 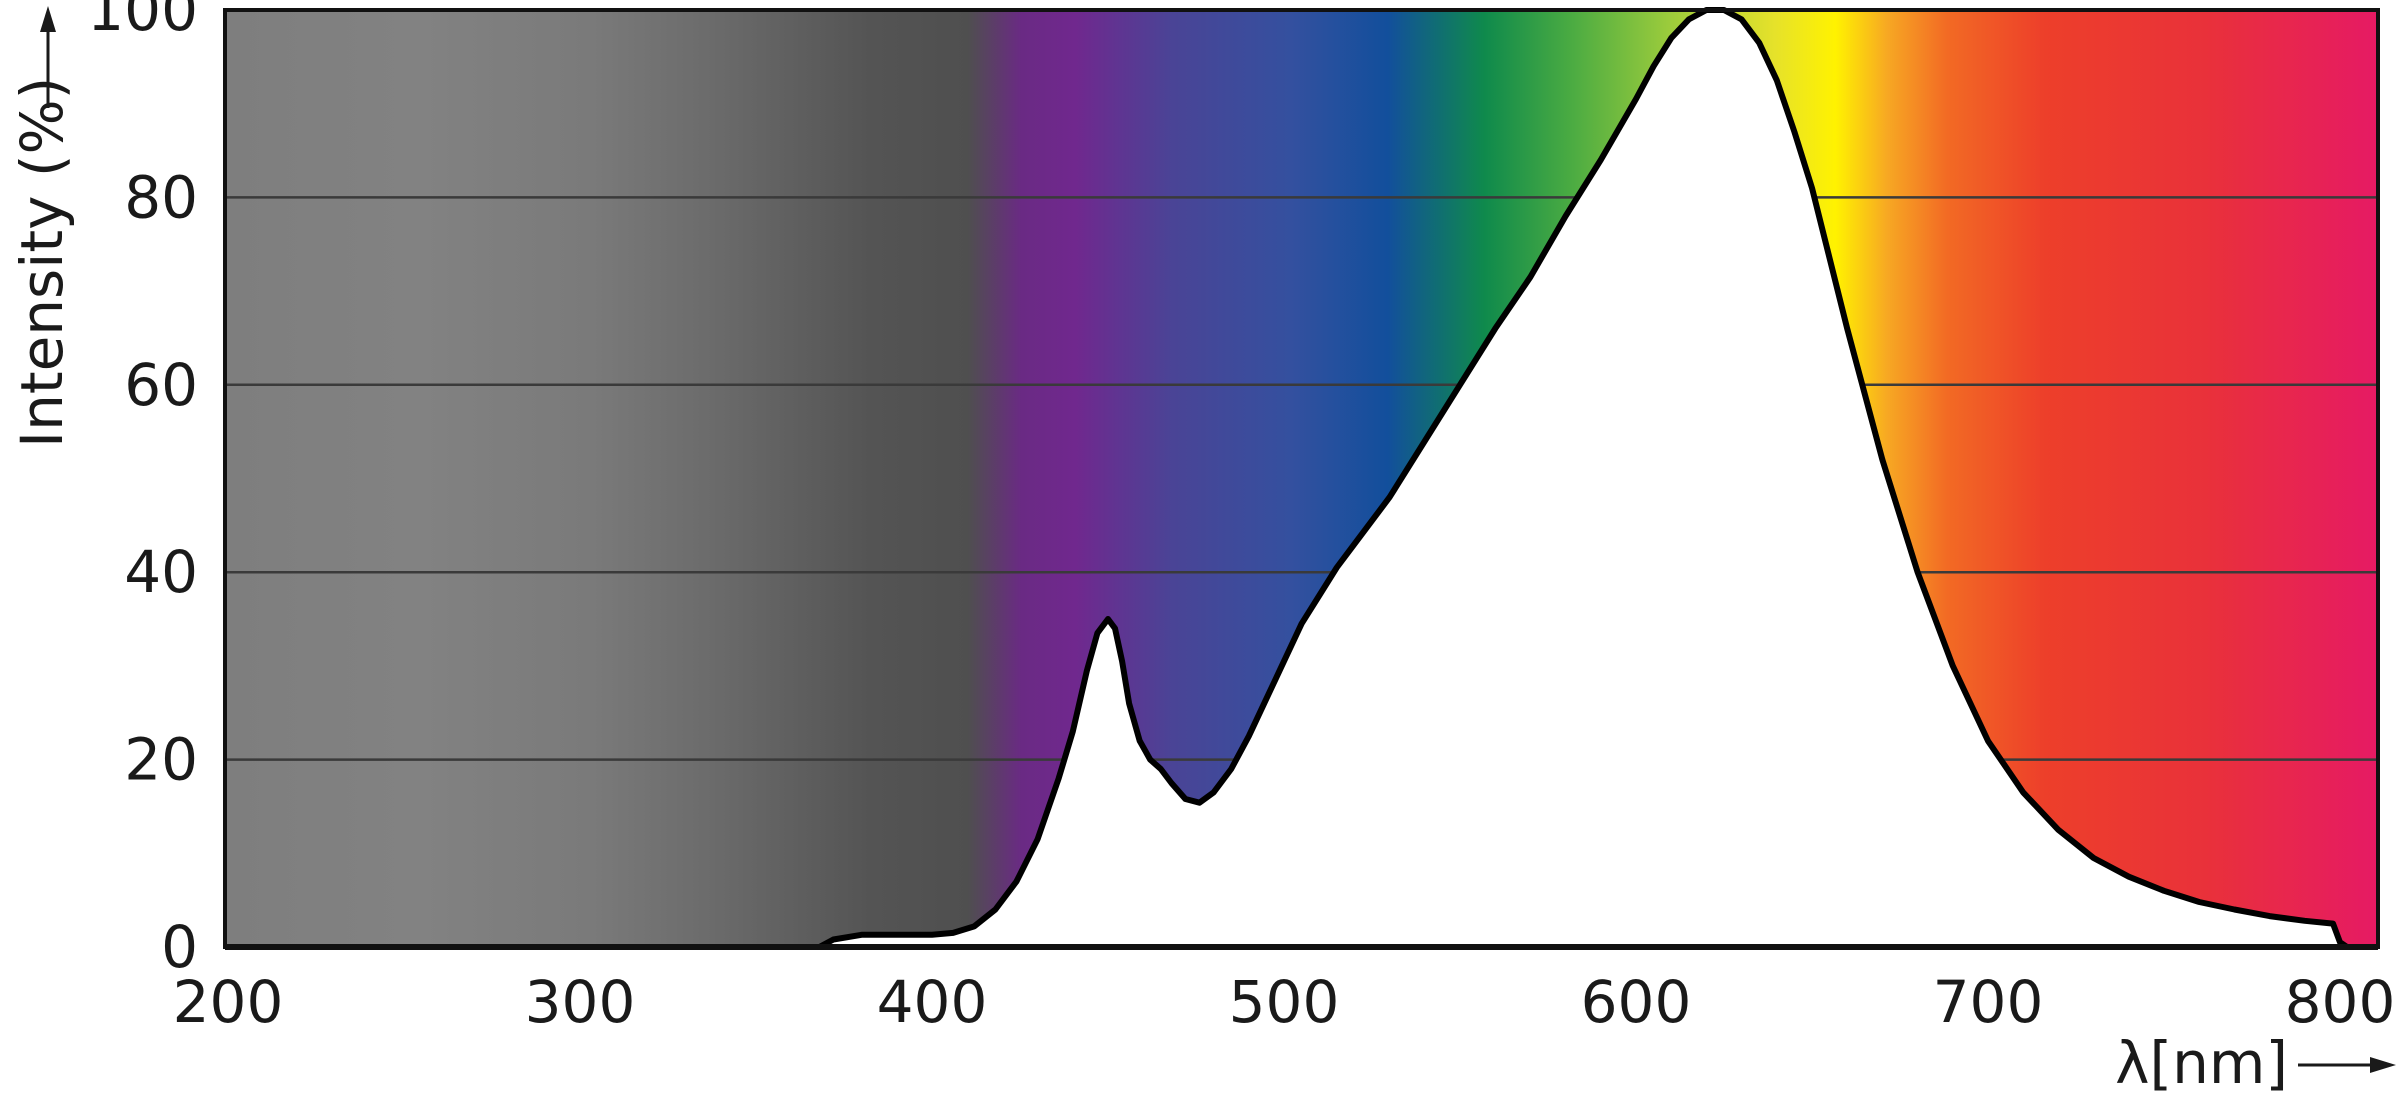 What do you see at coordinates (2201, 1063) in the screenshot?
I see `x-axis-title: λ[nm]` at bounding box center [2201, 1063].